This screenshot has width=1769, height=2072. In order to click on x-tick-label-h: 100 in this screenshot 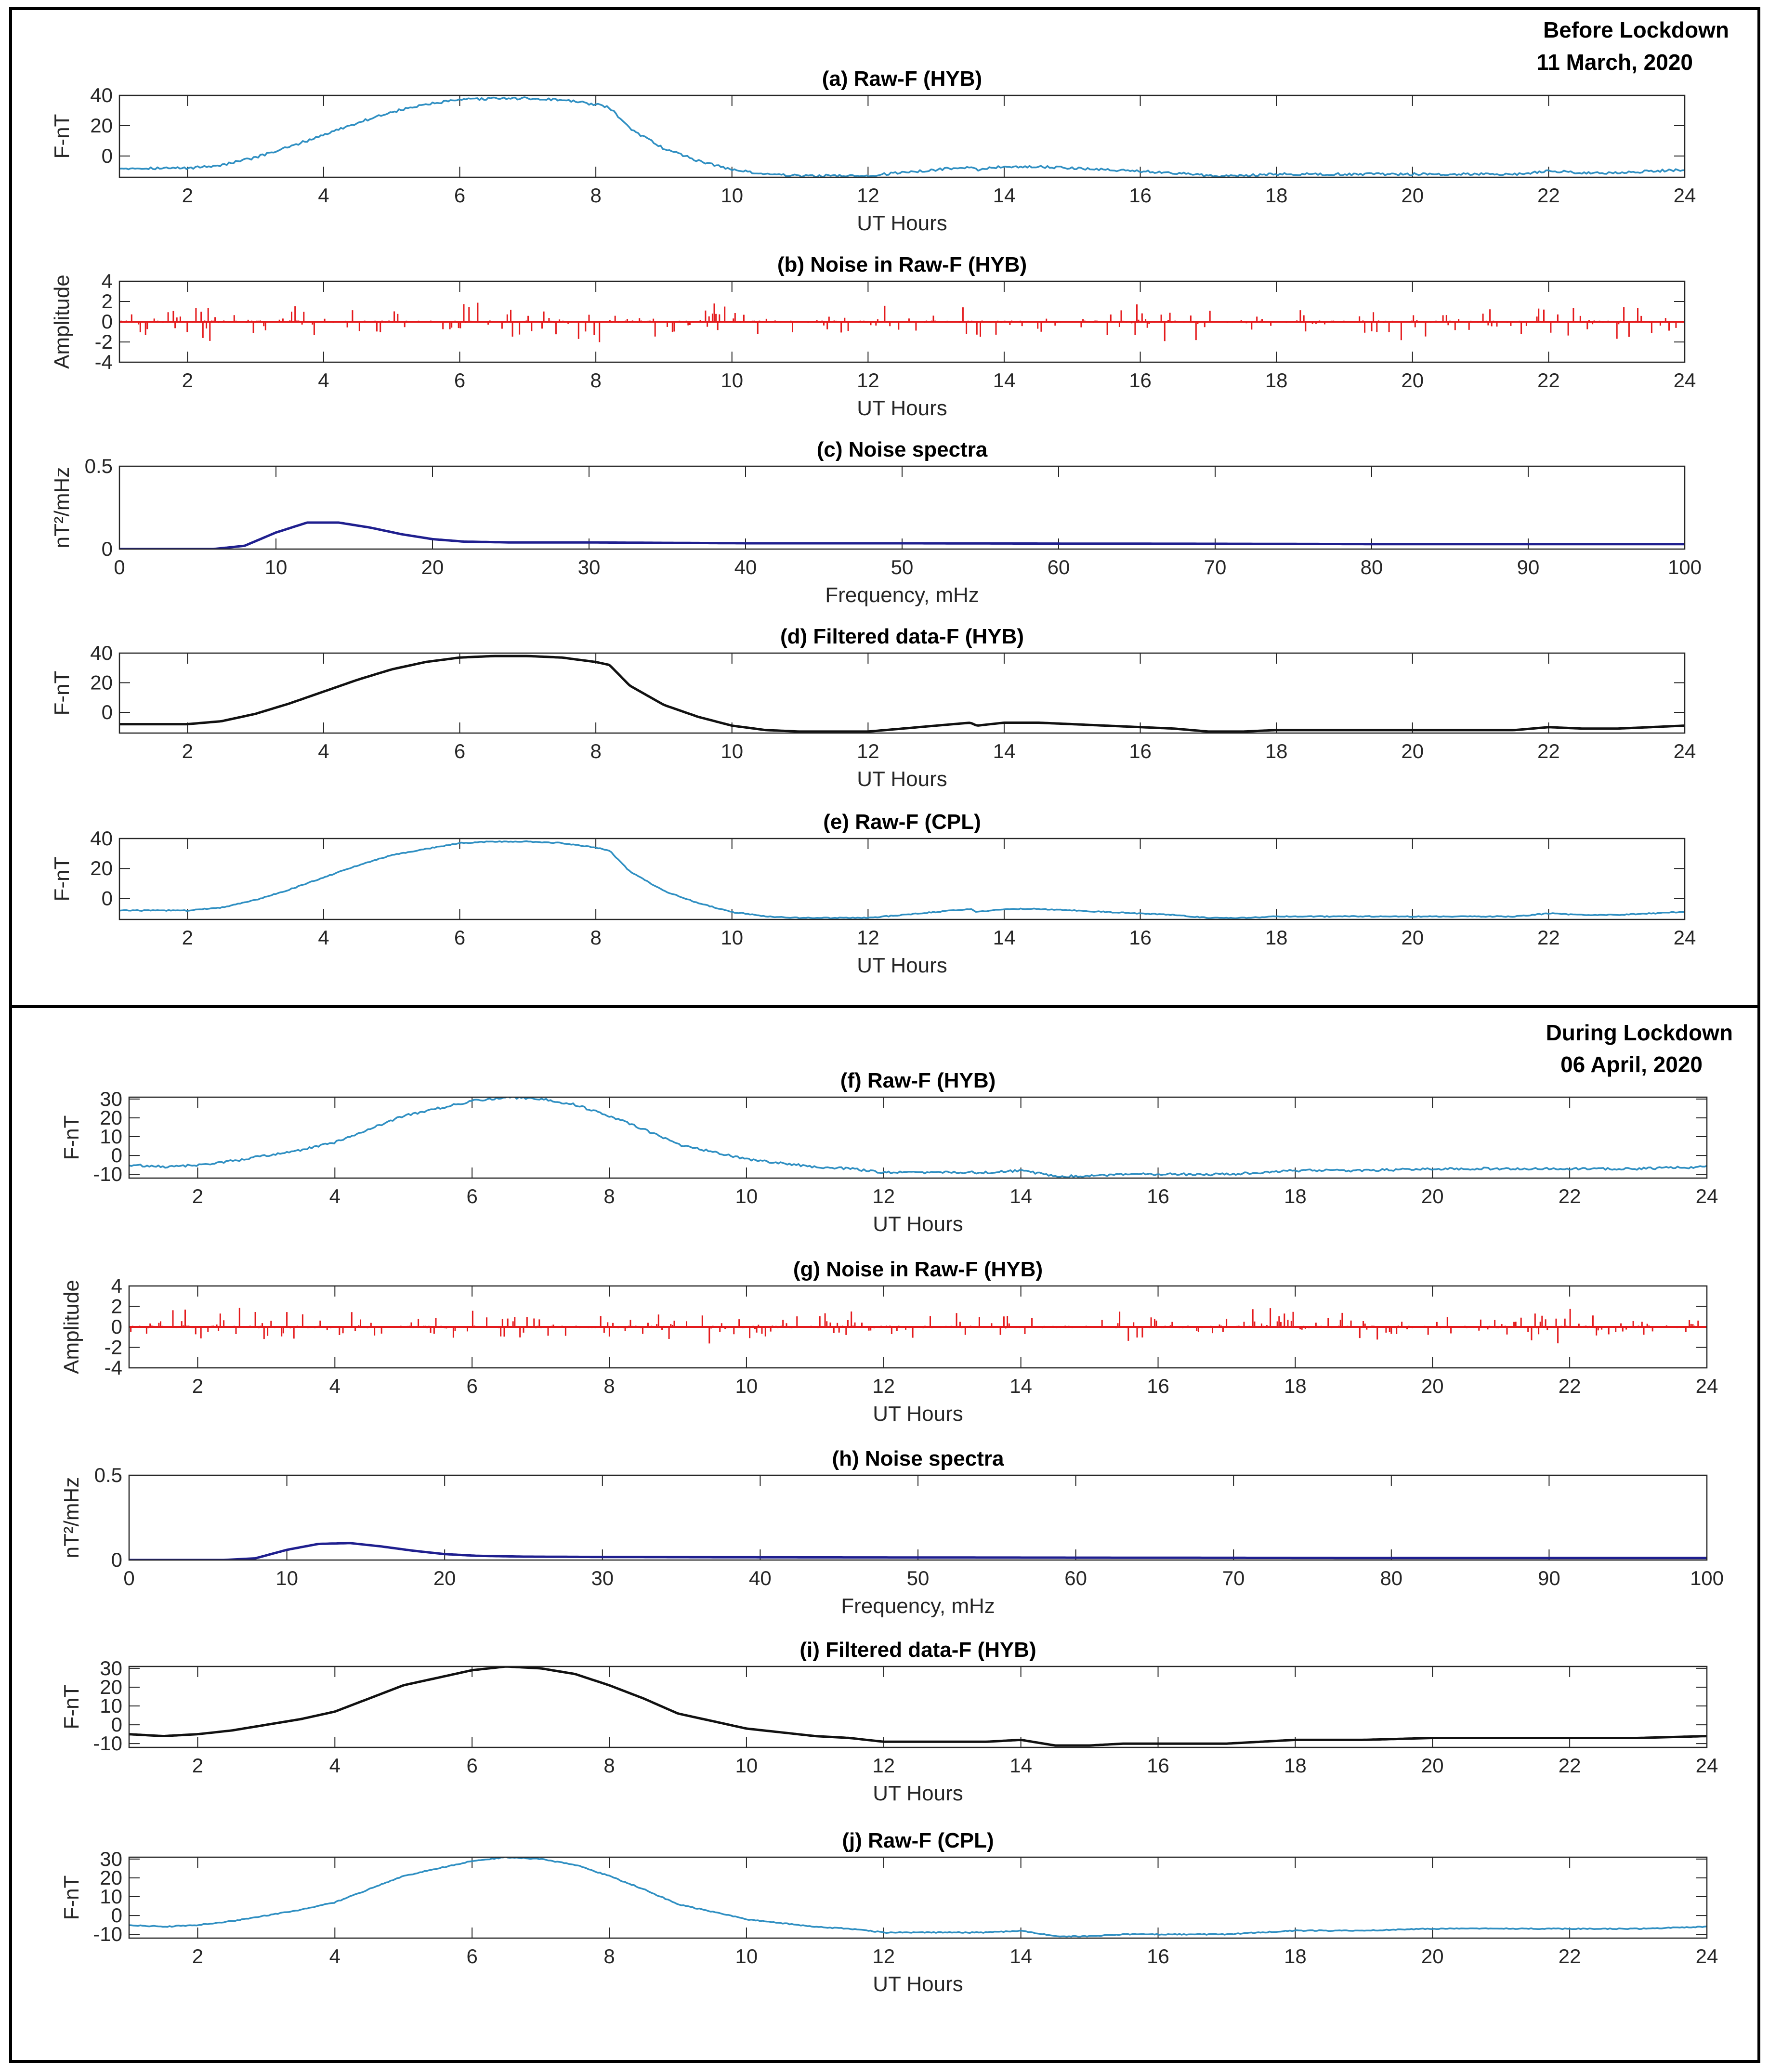, I will do `click(1707, 1578)`.